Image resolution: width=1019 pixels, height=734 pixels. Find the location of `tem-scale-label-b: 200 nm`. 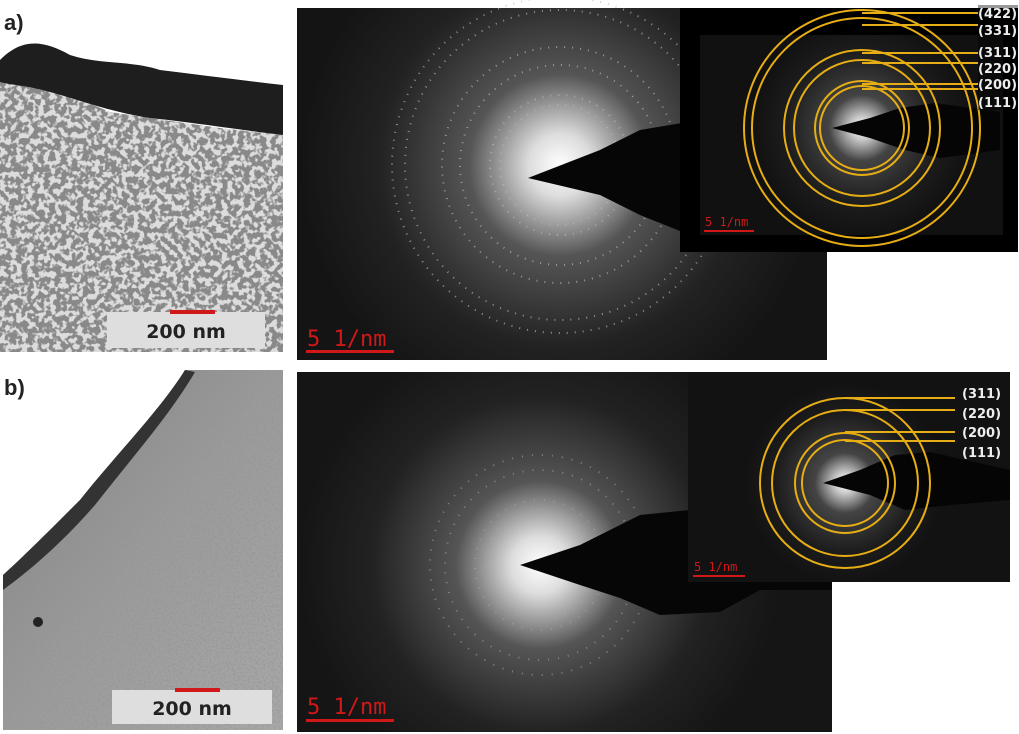

tem-scale-label-b: 200 nm is located at coordinates (192, 709).